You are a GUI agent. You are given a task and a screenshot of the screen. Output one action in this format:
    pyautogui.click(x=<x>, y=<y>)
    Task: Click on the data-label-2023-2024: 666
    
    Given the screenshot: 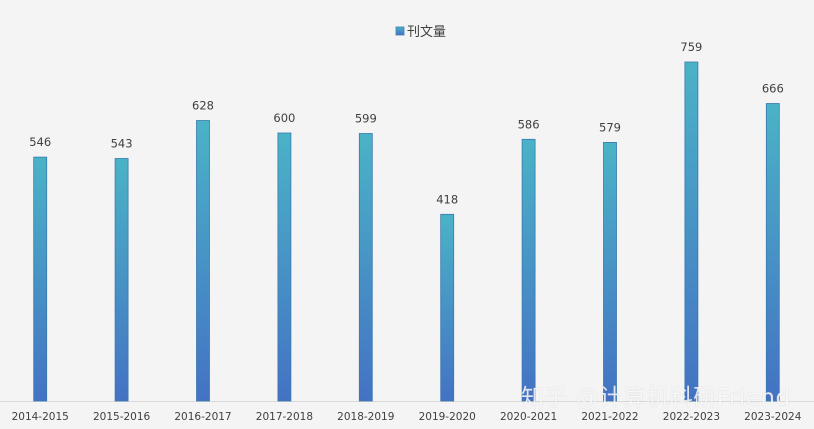 What is the action you would take?
    pyautogui.click(x=773, y=89)
    